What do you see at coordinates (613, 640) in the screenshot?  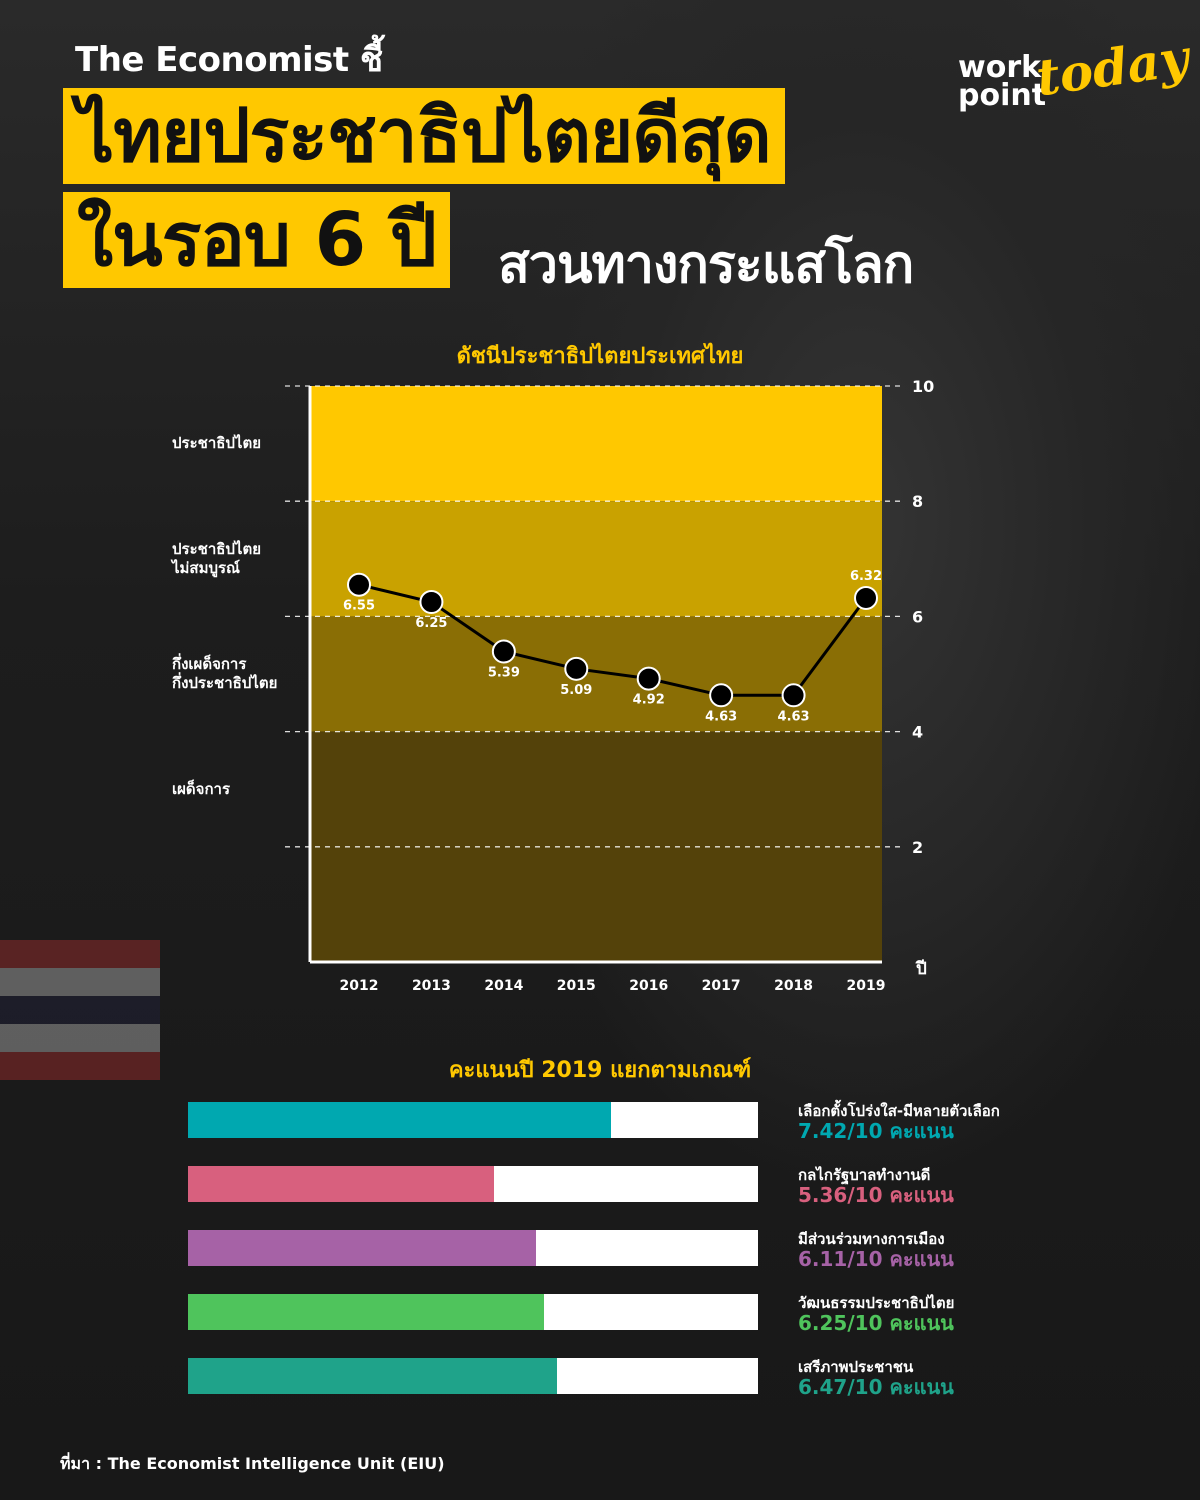 I see `series-line` at bounding box center [613, 640].